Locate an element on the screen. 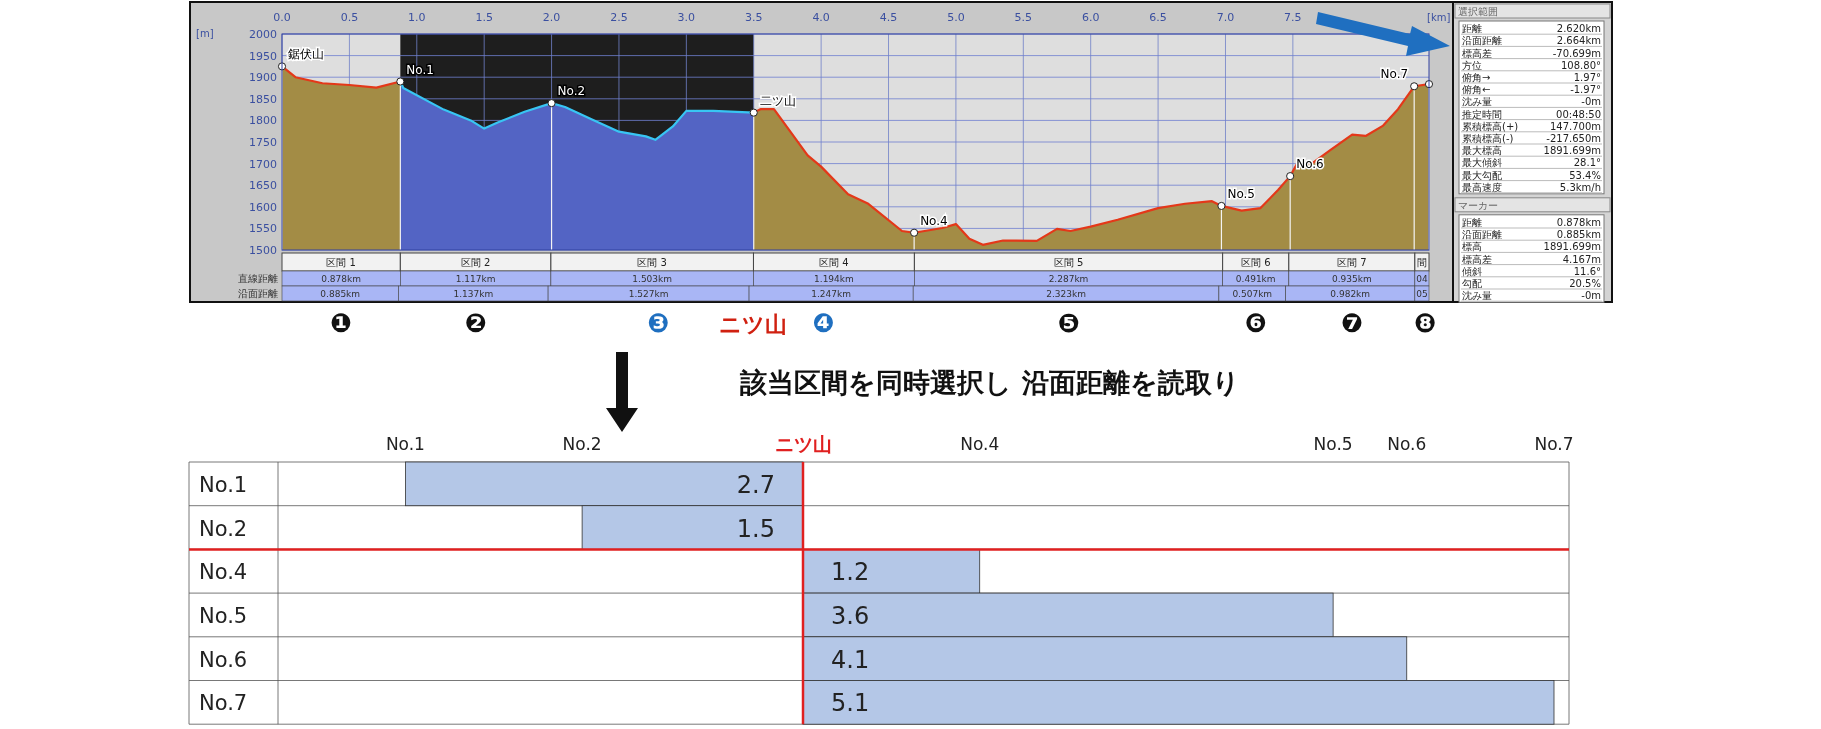 The image size is (1821, 729). y-tick-label: 1750 is located at coordinates (263, 142).